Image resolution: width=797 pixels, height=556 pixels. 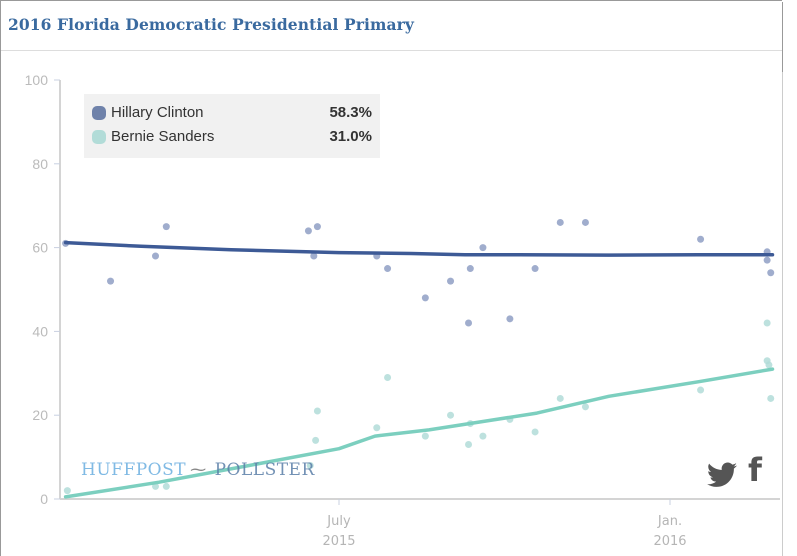 I want to click on y-tick-label: 20, so click(x=40, y=415).